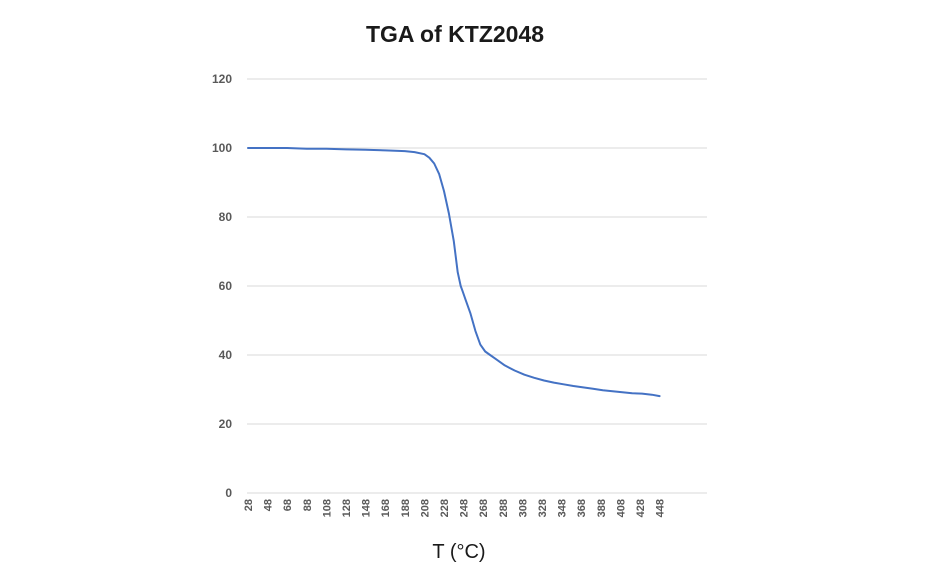 The width and height of the screenshot is (950, 570). What do you see at coordinates (465, 508) in the screenshot?
I see `x-tick-label: 248` at bounding box center [465, 508].